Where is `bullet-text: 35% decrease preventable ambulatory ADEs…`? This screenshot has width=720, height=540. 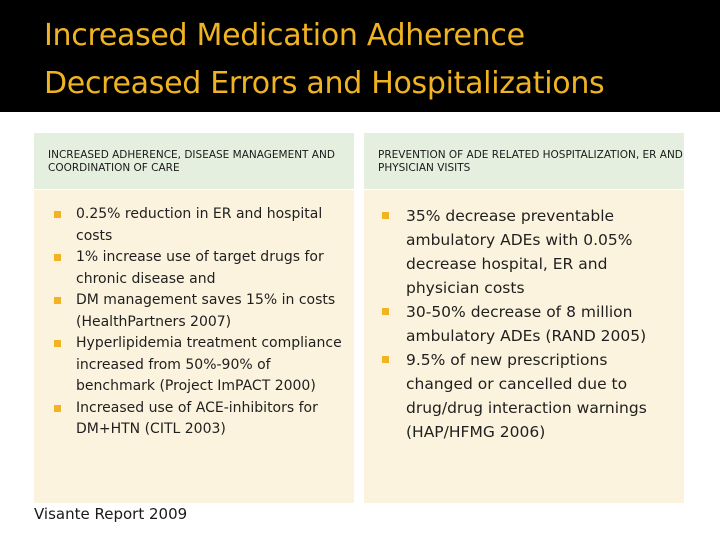 bullet-text: 35% decrease preventable ambulatory ADEs… is located at coordinates (519, 252).